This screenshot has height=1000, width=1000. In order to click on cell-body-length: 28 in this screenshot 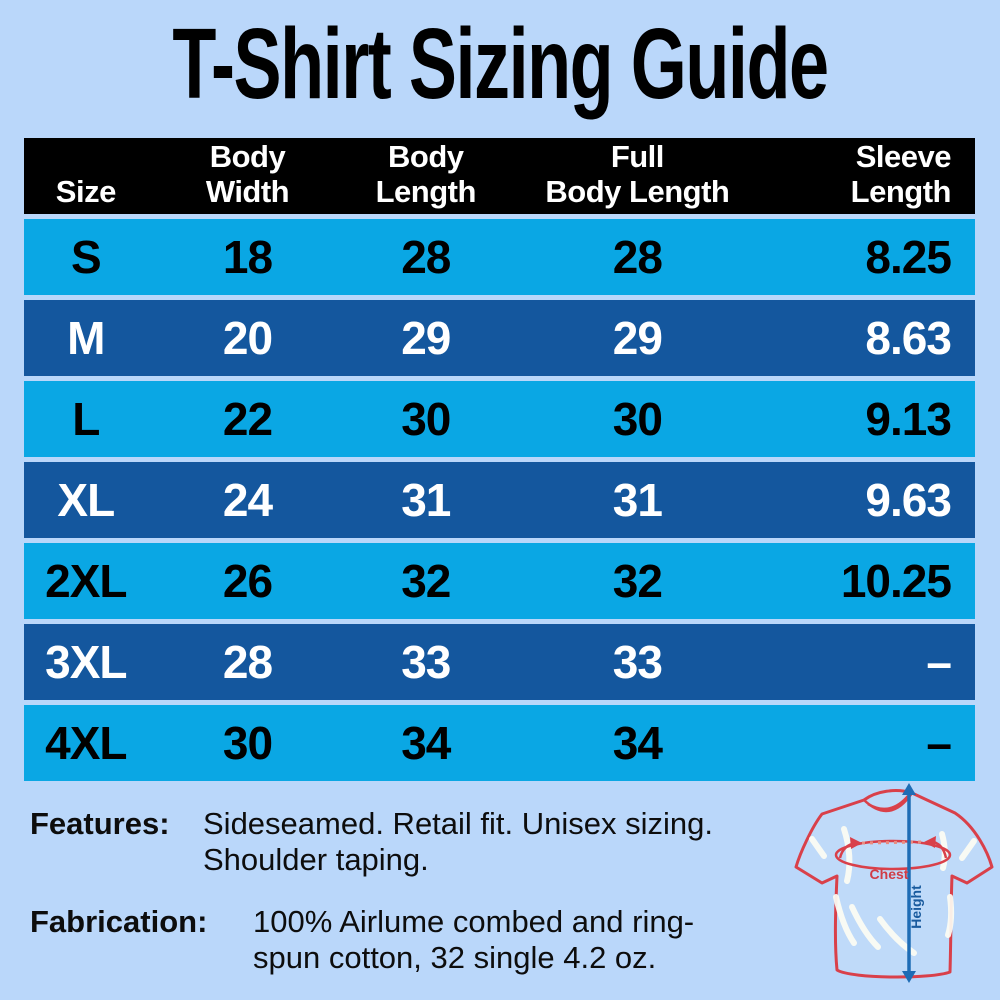, I will do `click(426, 257)`.